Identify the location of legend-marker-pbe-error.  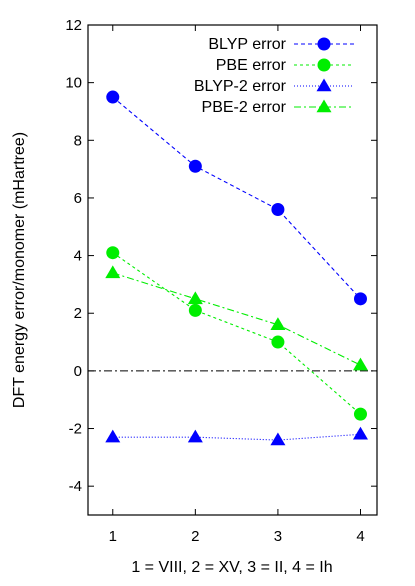
(324, 65).